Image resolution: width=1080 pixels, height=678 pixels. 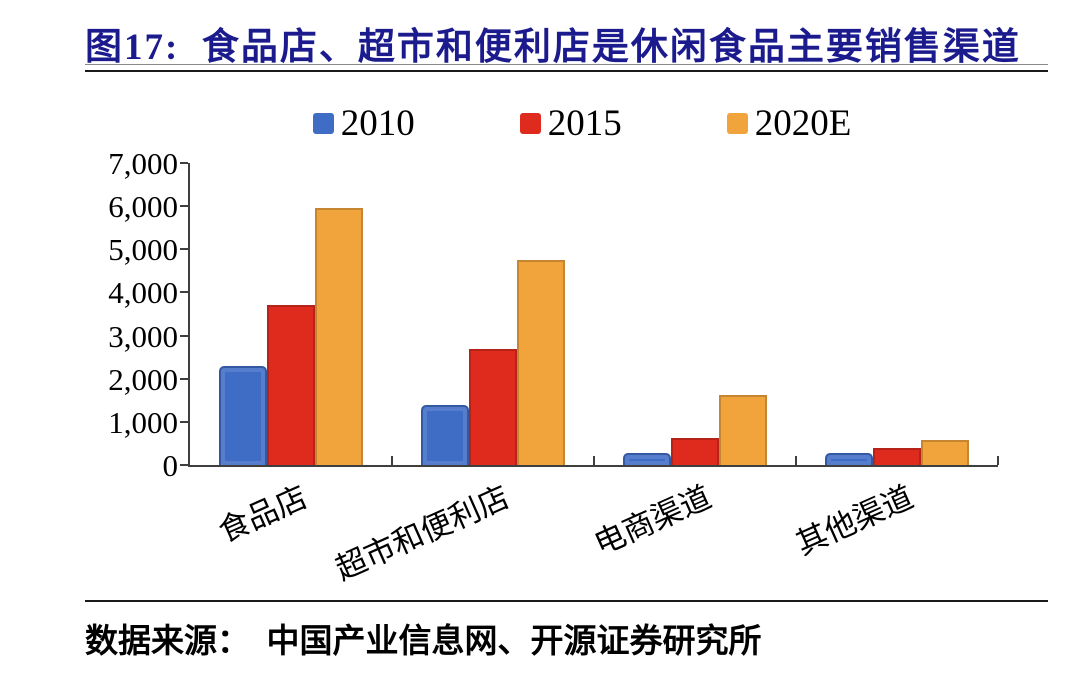 I want to click on bar-2020E-电商渠道, so click(x=743, y=430).